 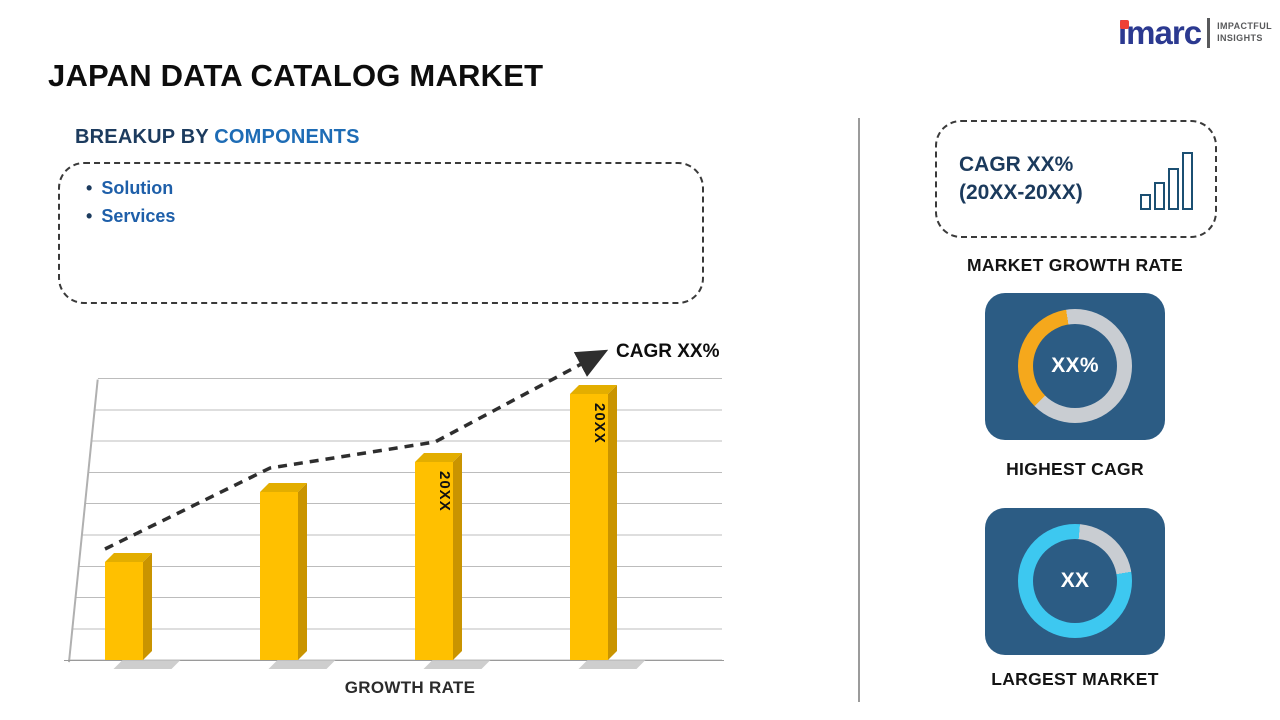 I want to click on logo-tagline: IMPACTFUL INSIGHTS, so click(x=1244, y=32).